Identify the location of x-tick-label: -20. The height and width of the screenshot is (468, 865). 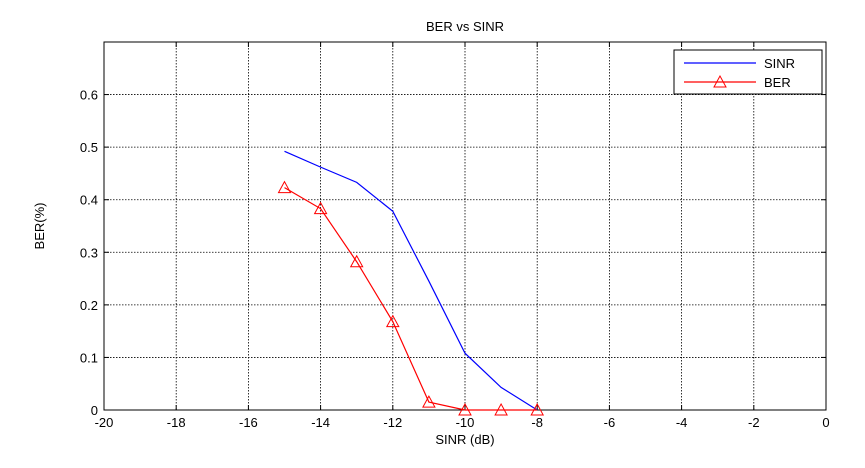
(104, 422).